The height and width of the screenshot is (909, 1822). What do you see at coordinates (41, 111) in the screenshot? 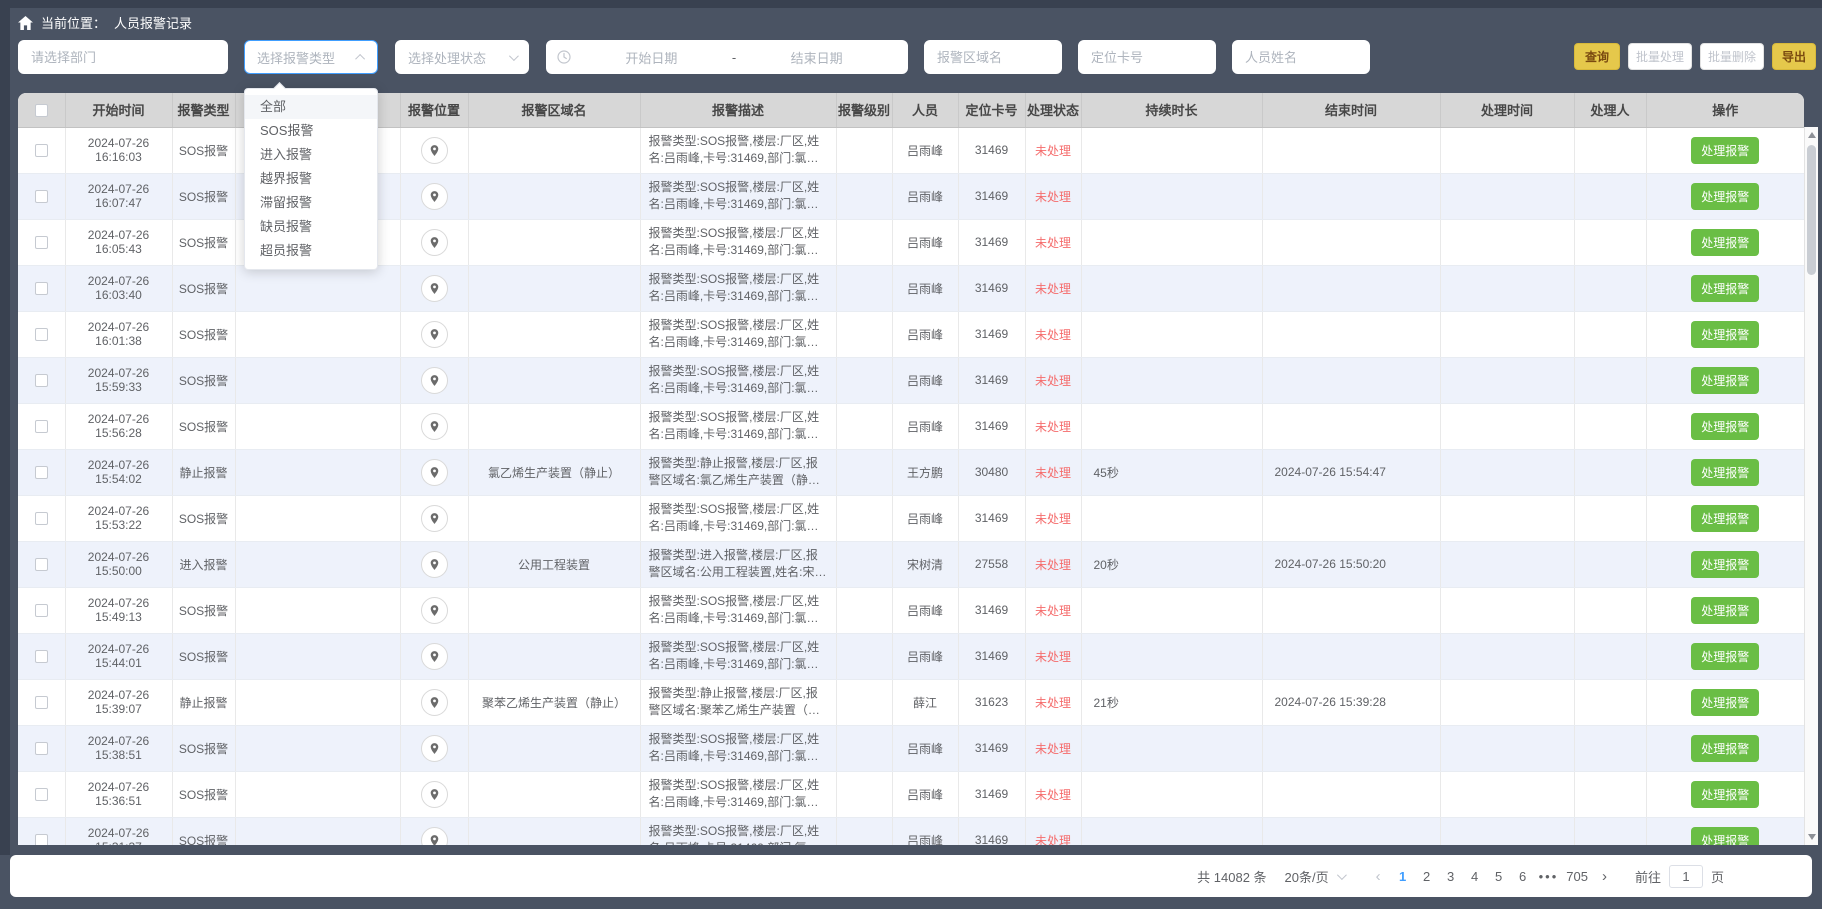
I see `select-all-checkbox` at bounding box center [41, 111].